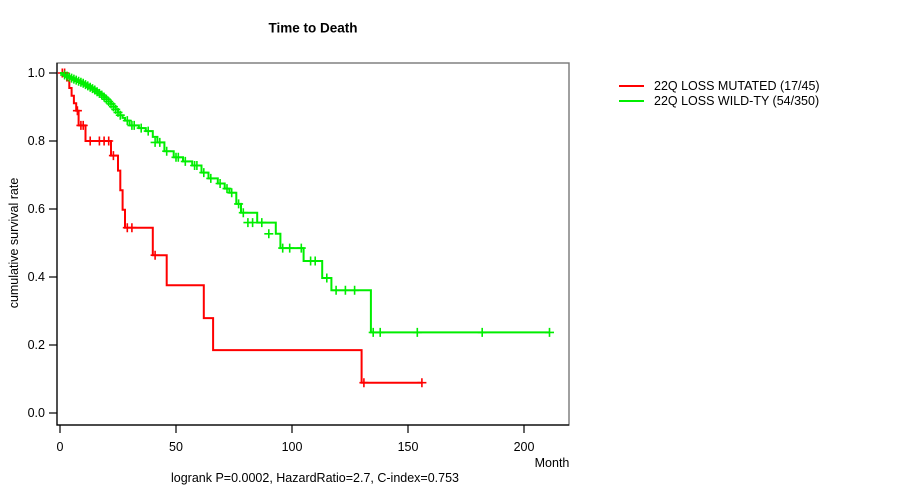 The height and width of the screenshot is (500, 900). Describe the element at coordinates (176, 447) in the screenshot. I see `x-tick-label: 50` at that location.